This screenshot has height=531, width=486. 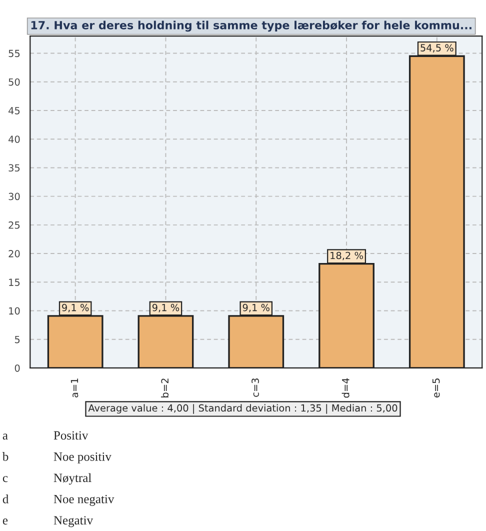 What do you see at coordinates (165, 388) in the screenshot?
I see `x-tick-label: b=2` at bounding box center [165, 388].